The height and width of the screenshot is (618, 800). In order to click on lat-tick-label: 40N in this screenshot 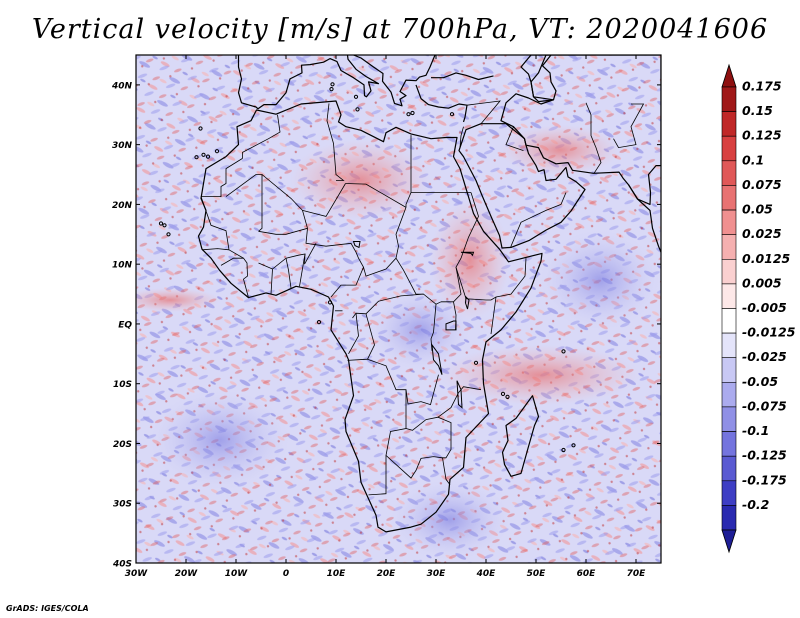, I will do `click(122, 86)`.